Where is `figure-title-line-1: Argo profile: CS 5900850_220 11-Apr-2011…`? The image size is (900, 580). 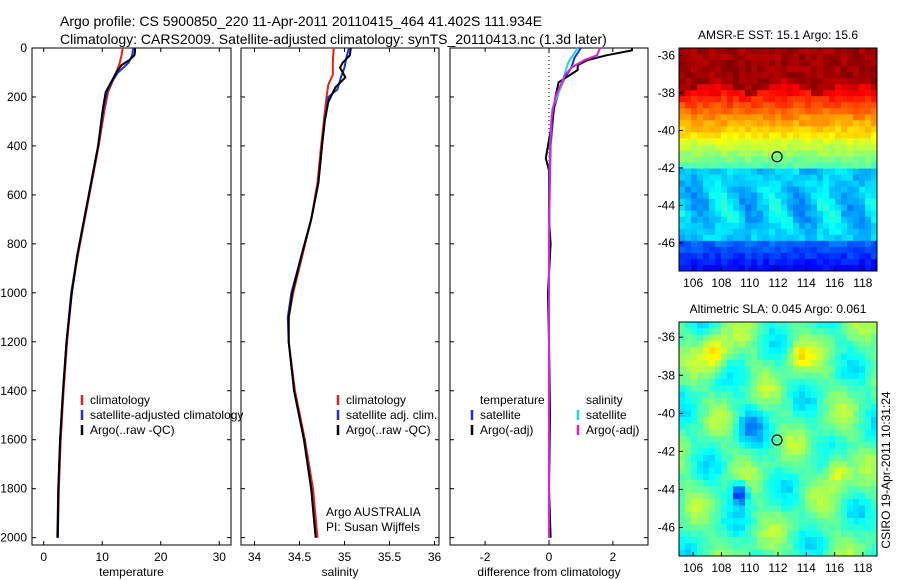
figure-title-line-1: Argo profile: CS 5900850_220 11-Apr-2011… is located at coordinates (301, 21).